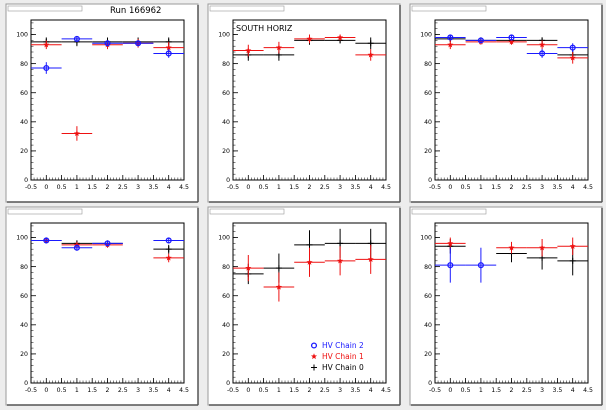  I want to click on y-tick-label: 100, so click(426, 238).